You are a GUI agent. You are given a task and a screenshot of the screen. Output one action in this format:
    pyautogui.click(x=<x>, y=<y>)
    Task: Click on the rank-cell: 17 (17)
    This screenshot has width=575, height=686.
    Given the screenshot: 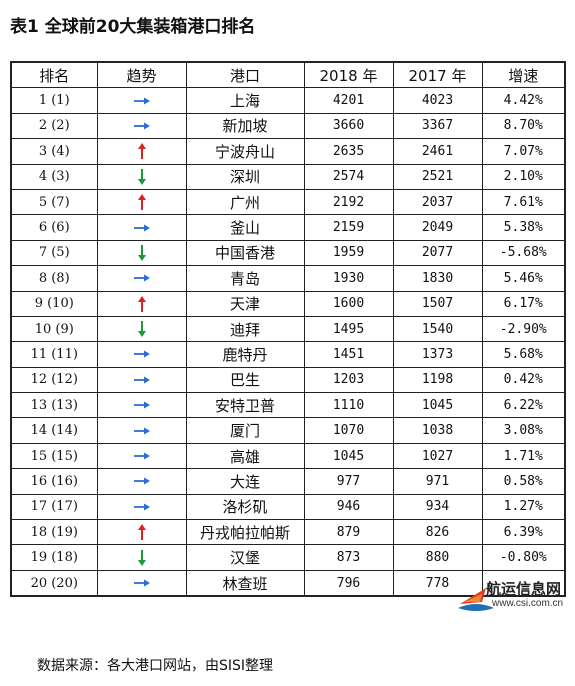 What is the action you would take?
    pyautogui.click(x=54, y=507)
    